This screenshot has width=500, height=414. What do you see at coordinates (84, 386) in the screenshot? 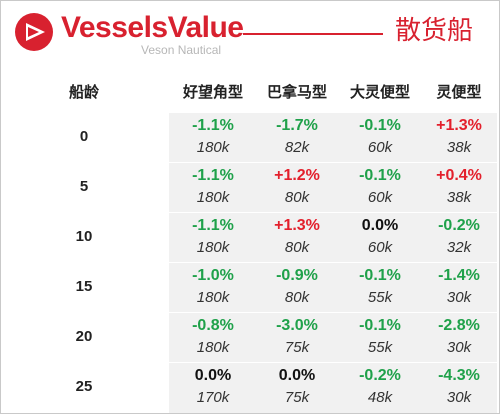
I see `age-label: 25` at bounding box center [84, 386].